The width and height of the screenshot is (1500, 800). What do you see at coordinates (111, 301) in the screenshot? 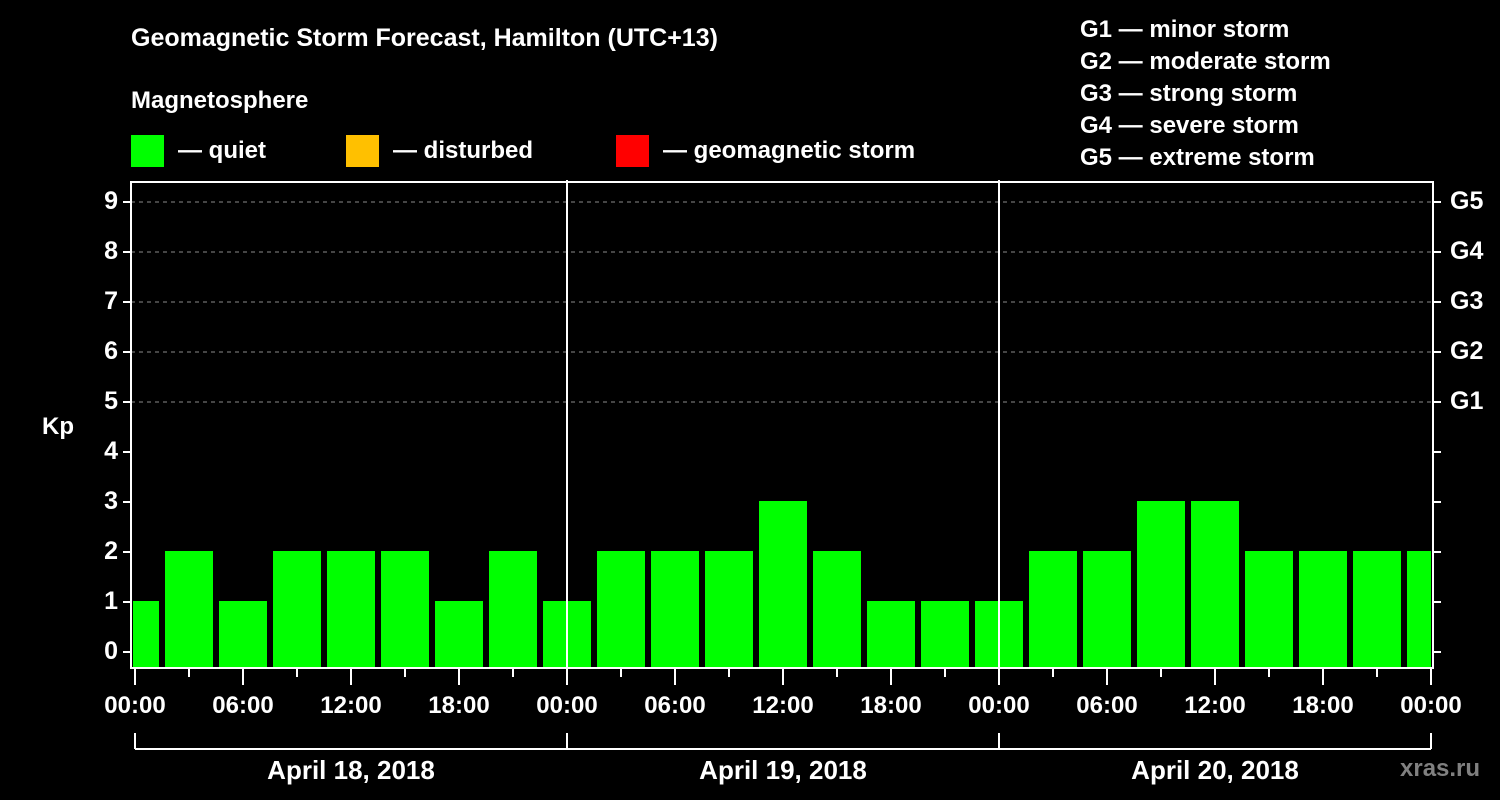
I see `y-tick-label: 7` at bounding box center [111, 301].